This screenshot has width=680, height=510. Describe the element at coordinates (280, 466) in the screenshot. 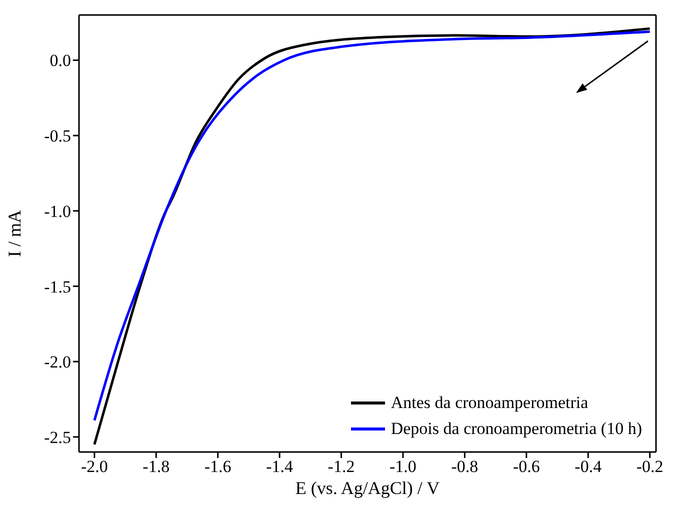

I see `x-tick-label: -1.4` at that location.